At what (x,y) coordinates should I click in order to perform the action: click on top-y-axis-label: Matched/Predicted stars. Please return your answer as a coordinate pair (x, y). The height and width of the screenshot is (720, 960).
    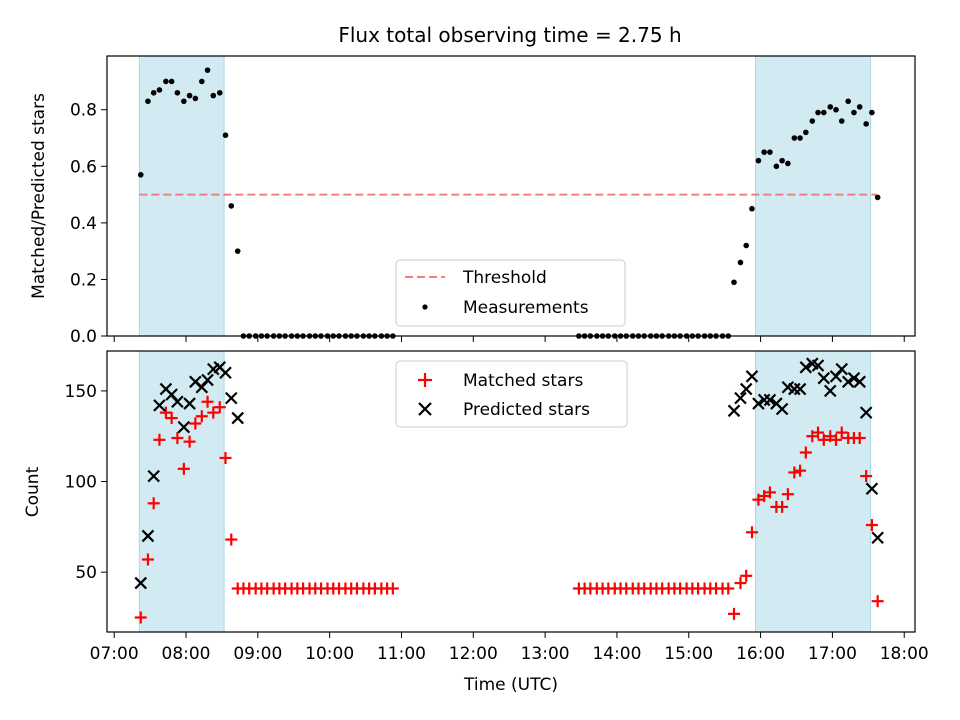
    Looking at the image, I should click on (39, 196).